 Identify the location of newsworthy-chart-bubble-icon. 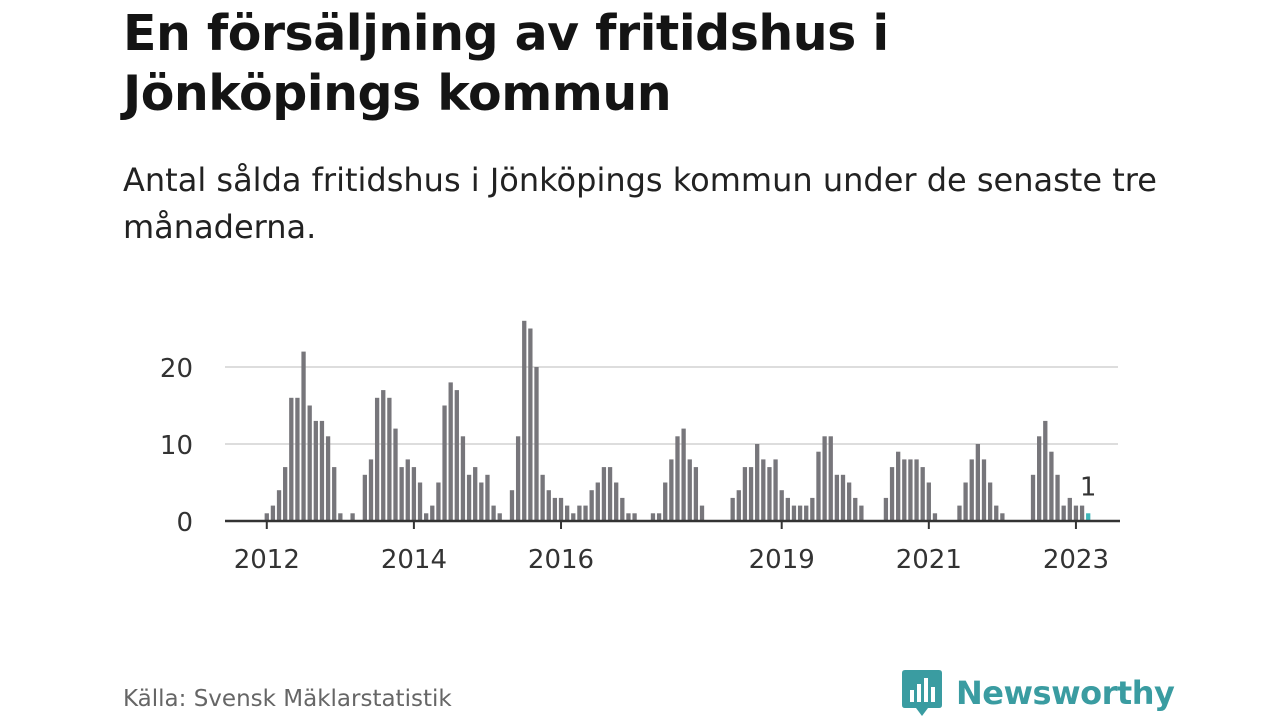
(922, 693).